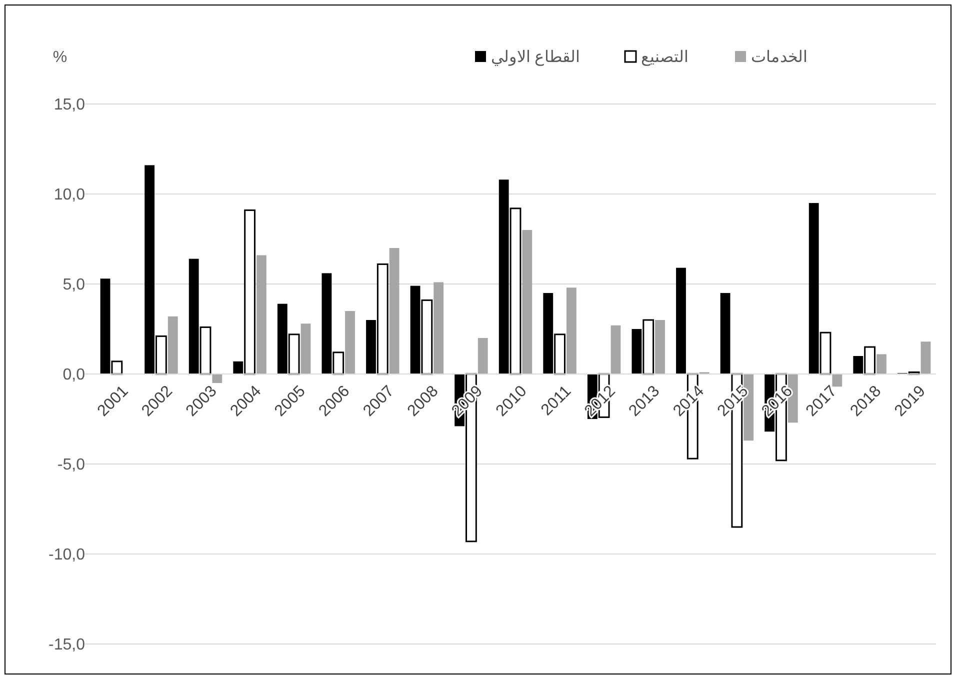  I want to click on y-tick-label: 5,0, so click(74, 285).